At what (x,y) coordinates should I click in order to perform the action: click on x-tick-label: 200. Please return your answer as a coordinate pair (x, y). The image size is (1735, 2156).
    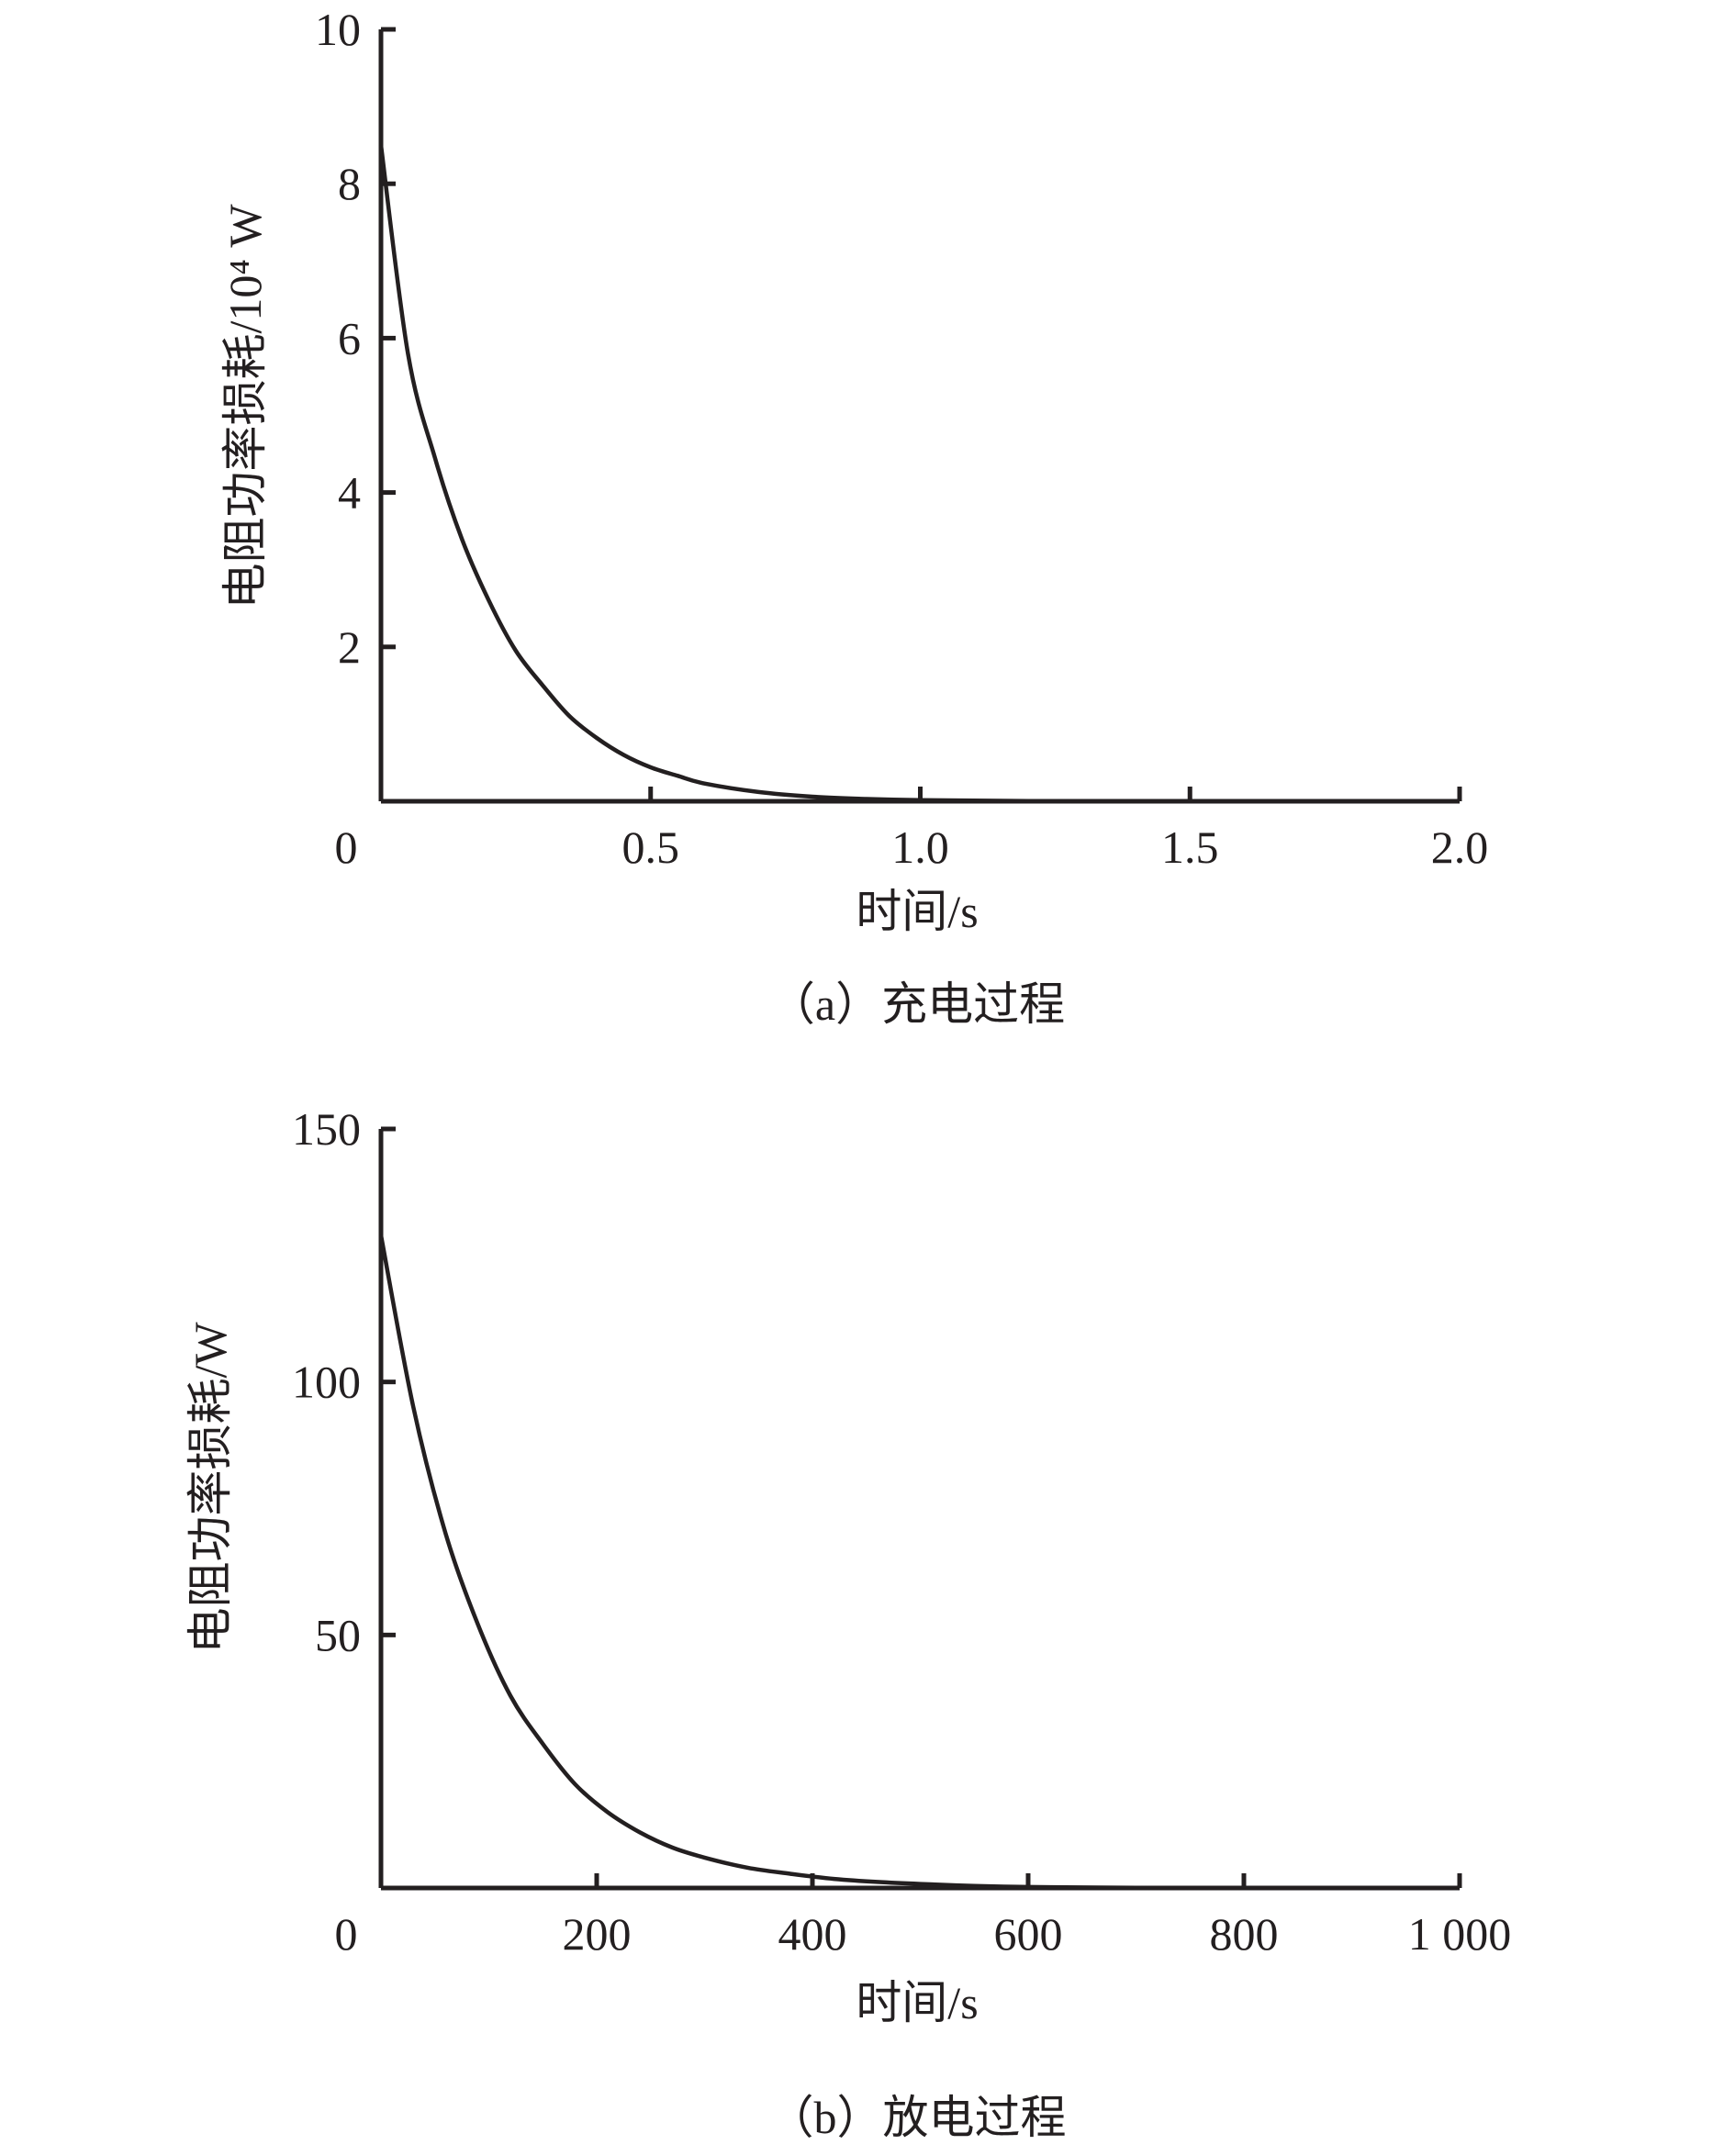
    Looking at the image, I should click on (598, 1934).